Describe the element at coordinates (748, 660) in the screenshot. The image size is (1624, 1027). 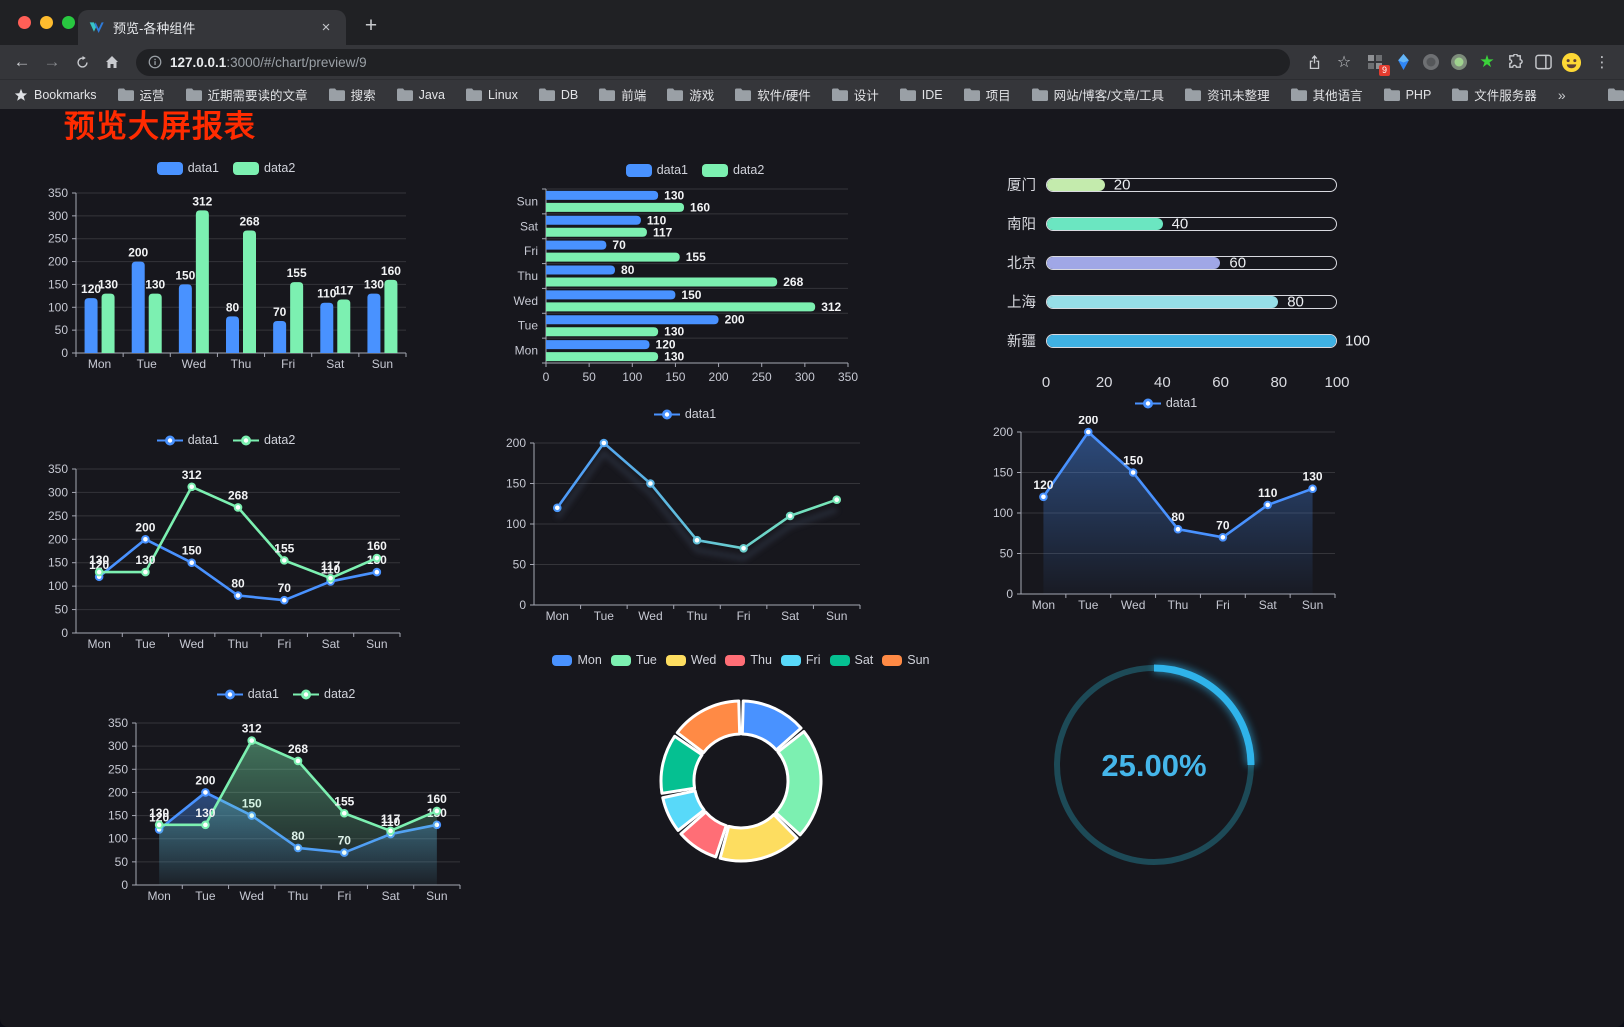
I see `legend-item: Thu` at that location.